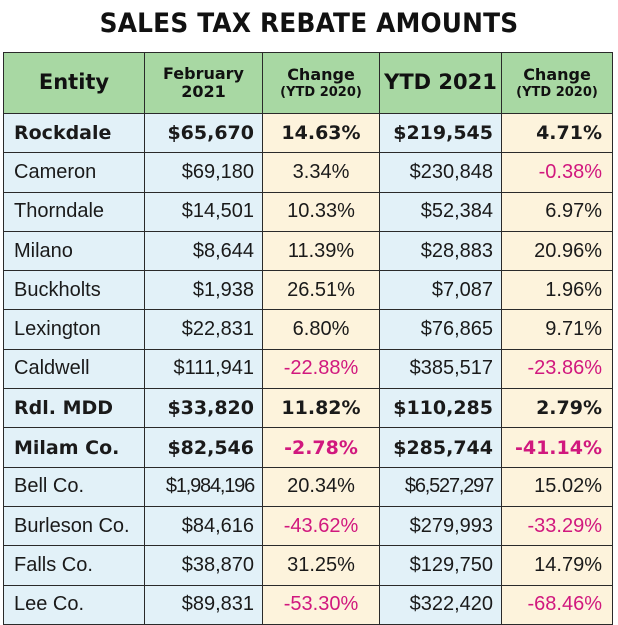 The image size is (618, 625). I want to click on cell-change-feb: -43.62%, so click(321, 526).